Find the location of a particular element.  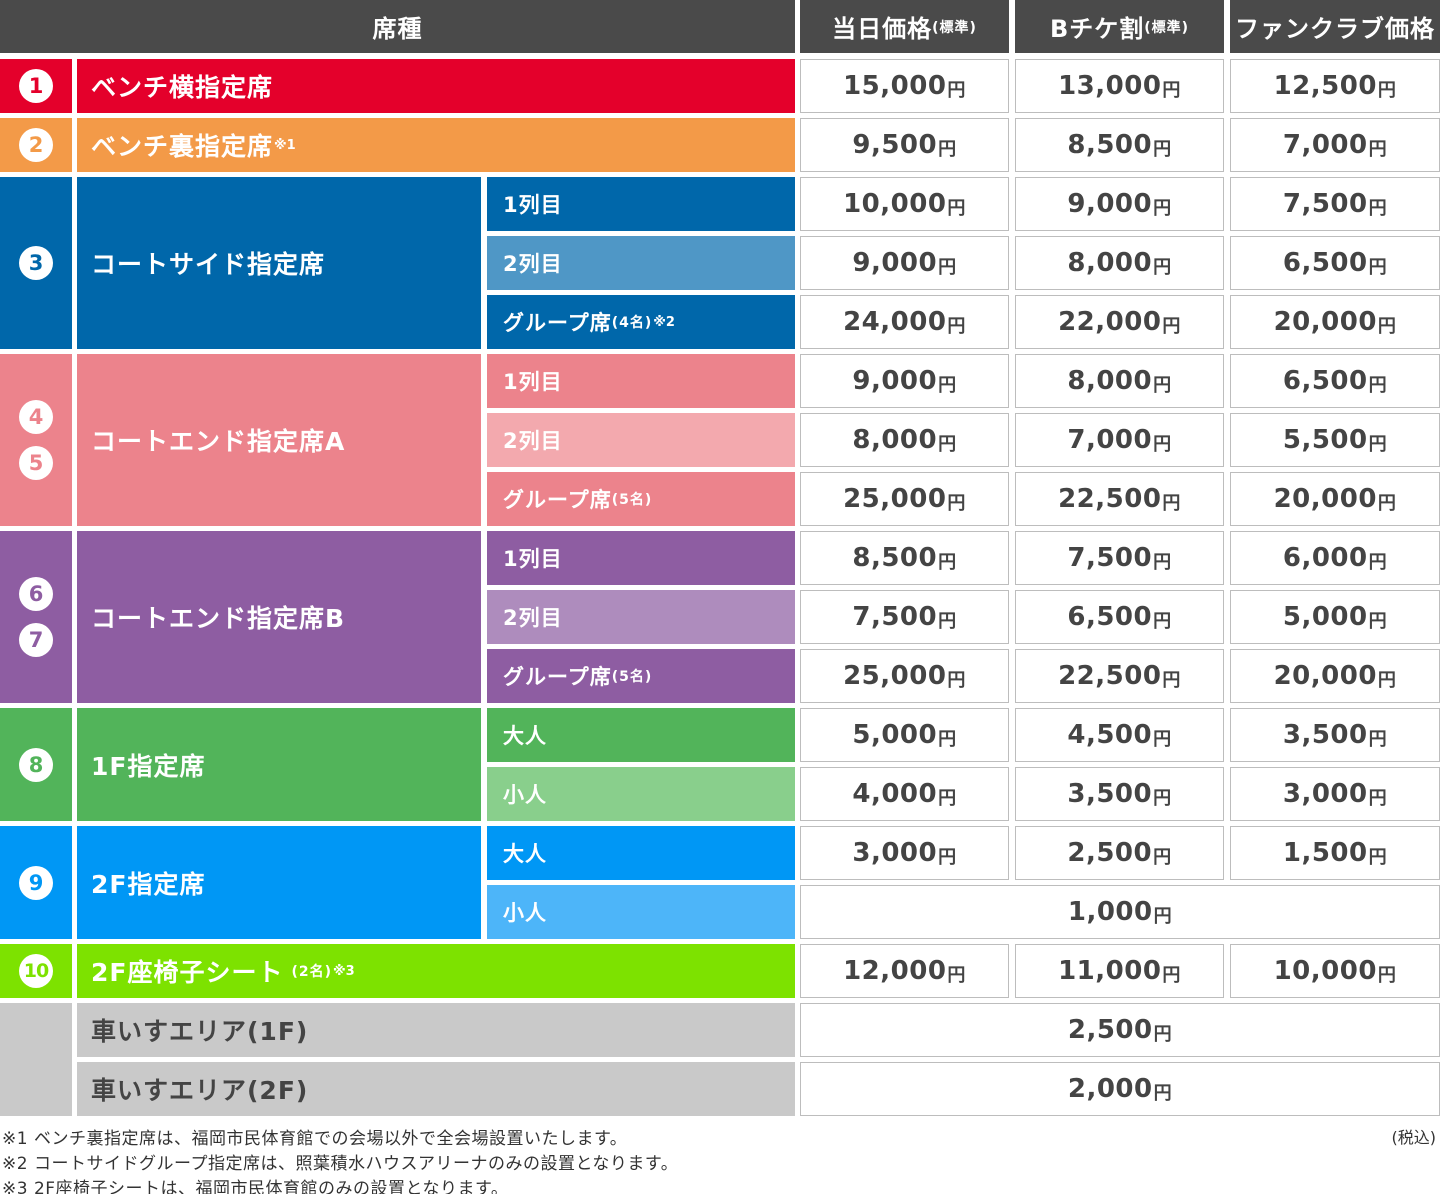

row-8-number-cell: 8 is located at coordinates (36, 764).